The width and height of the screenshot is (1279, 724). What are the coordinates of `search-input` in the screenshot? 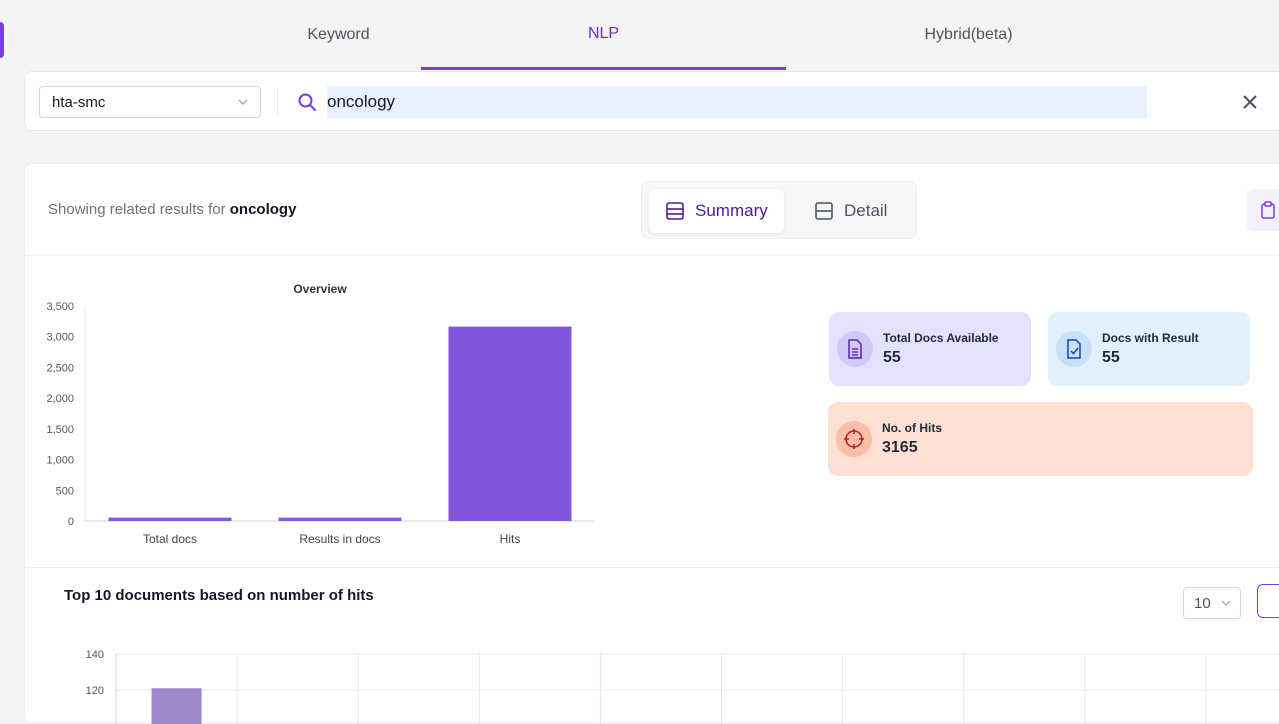 It's located at (737, 102).